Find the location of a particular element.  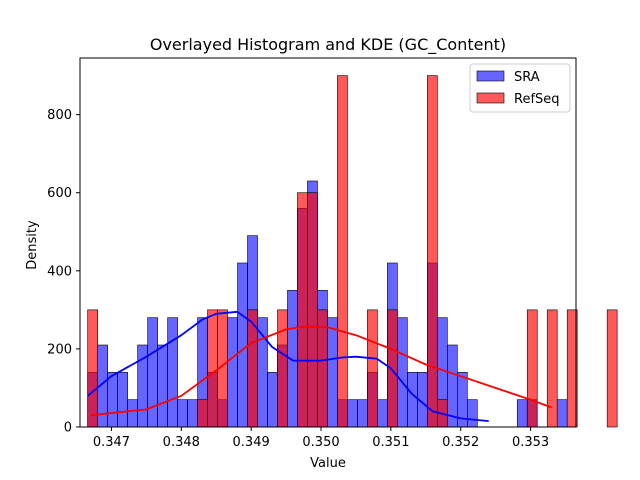

kde-line-refseq is located at coordinates (321, 371).